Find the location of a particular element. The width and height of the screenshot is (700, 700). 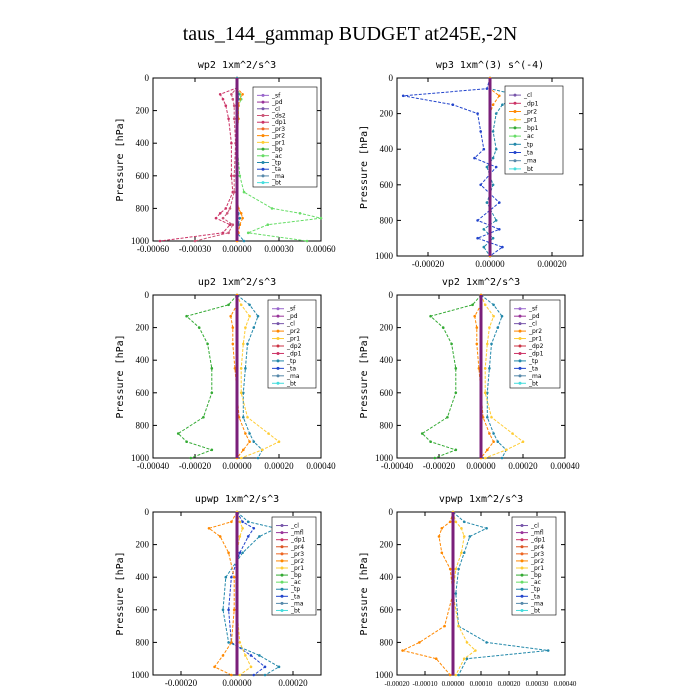

legend-label: _ac is located at coordinates (528, 136).